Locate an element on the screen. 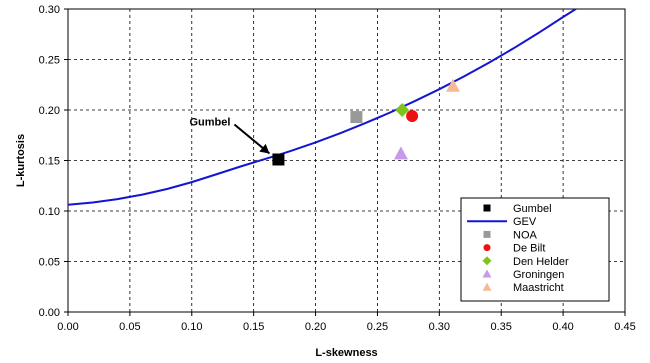  x-tick-label: 0.45 is located at coordinates (624, 327).